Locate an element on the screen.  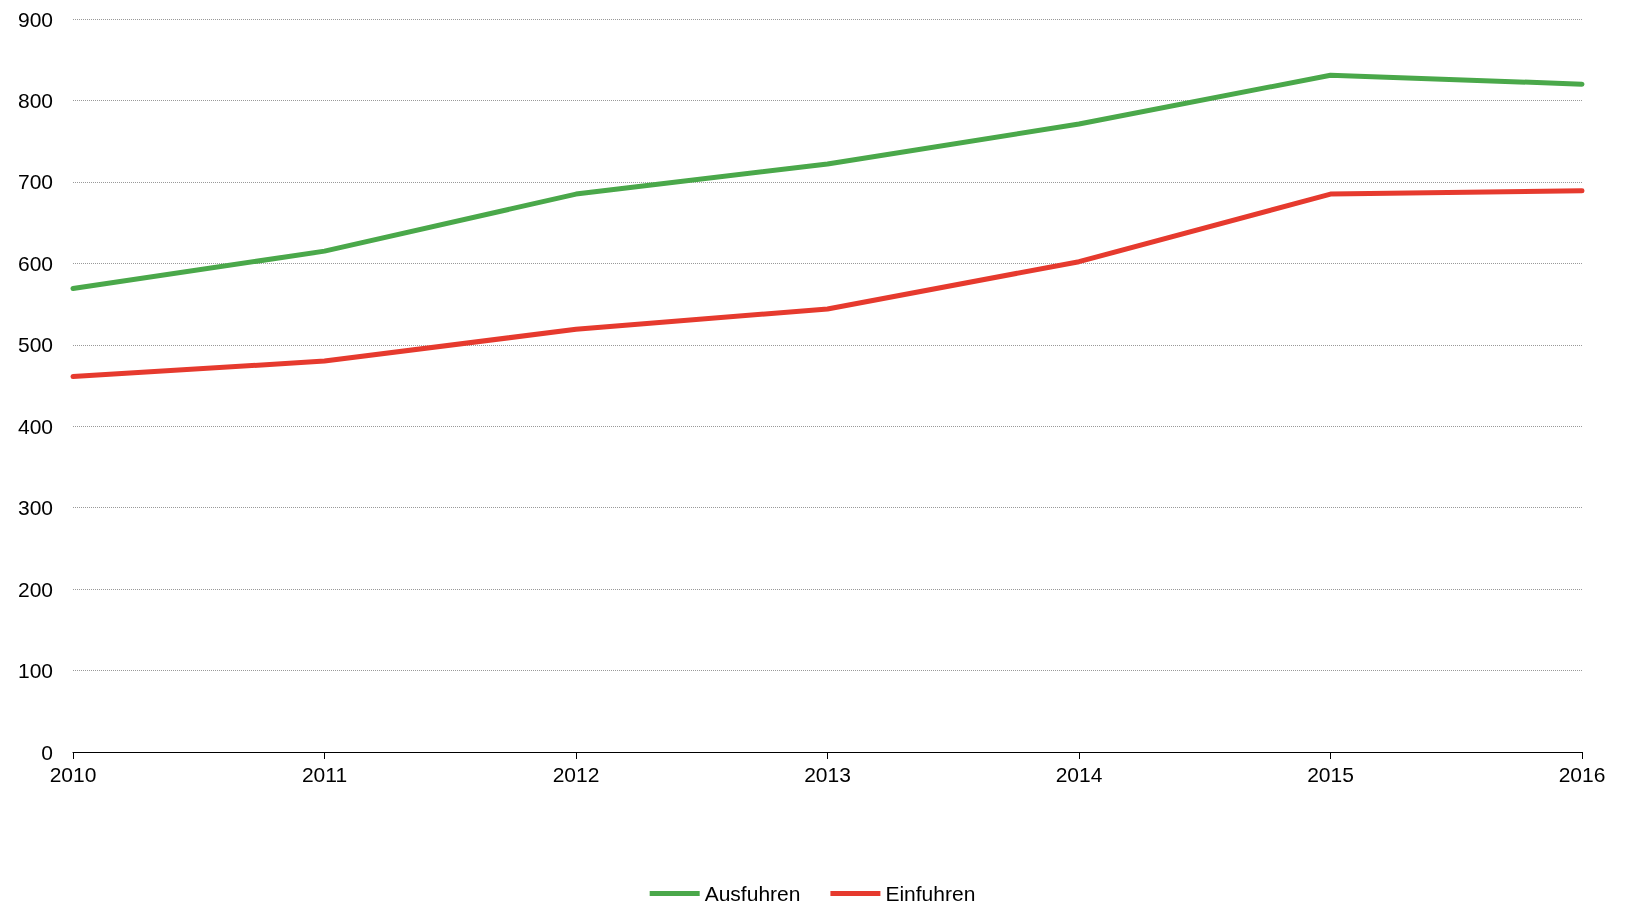
x-tick-label: 2012 is located at coordinates (576, 774).